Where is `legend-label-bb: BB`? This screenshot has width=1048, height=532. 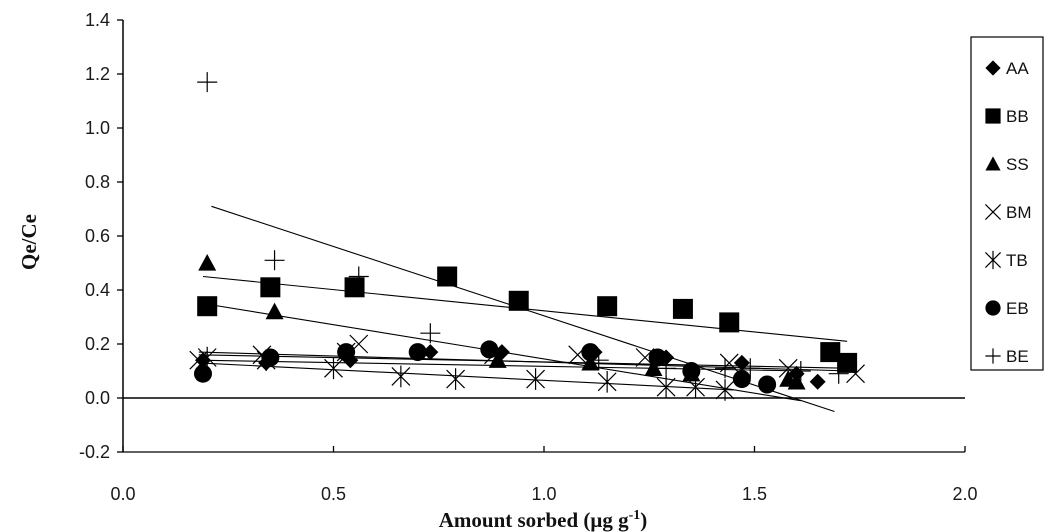
legend-label-bb: BB is located at coordinates (1017, 116).